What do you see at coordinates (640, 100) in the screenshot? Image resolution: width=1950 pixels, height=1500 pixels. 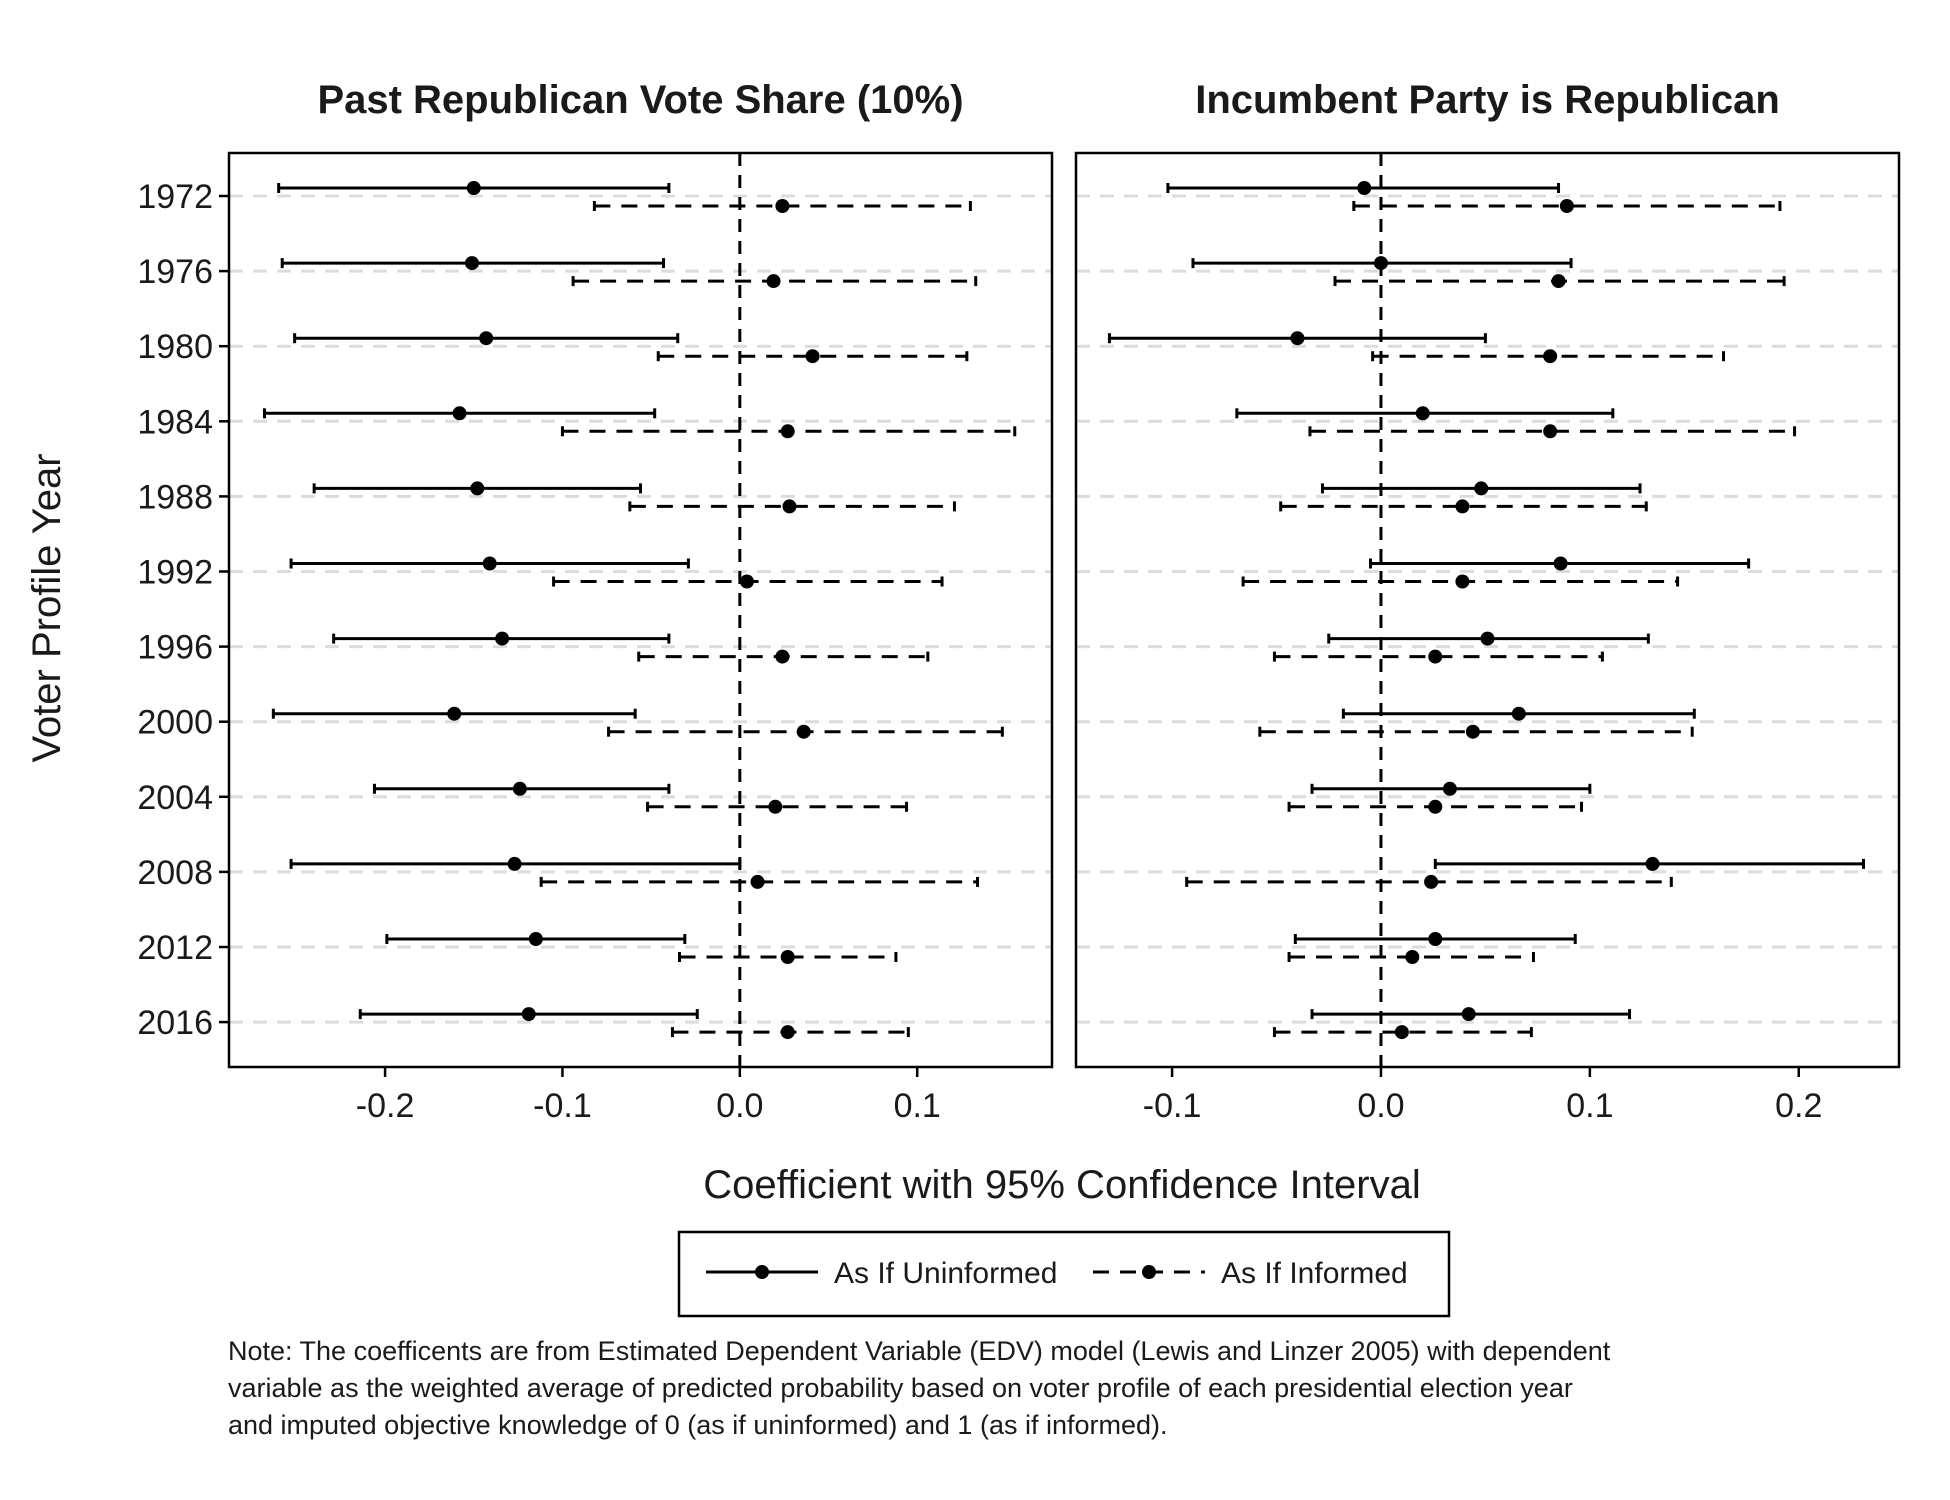 I see `panel-title: Past Republican Vote Share (10%)` at bounding box center [640, 100].